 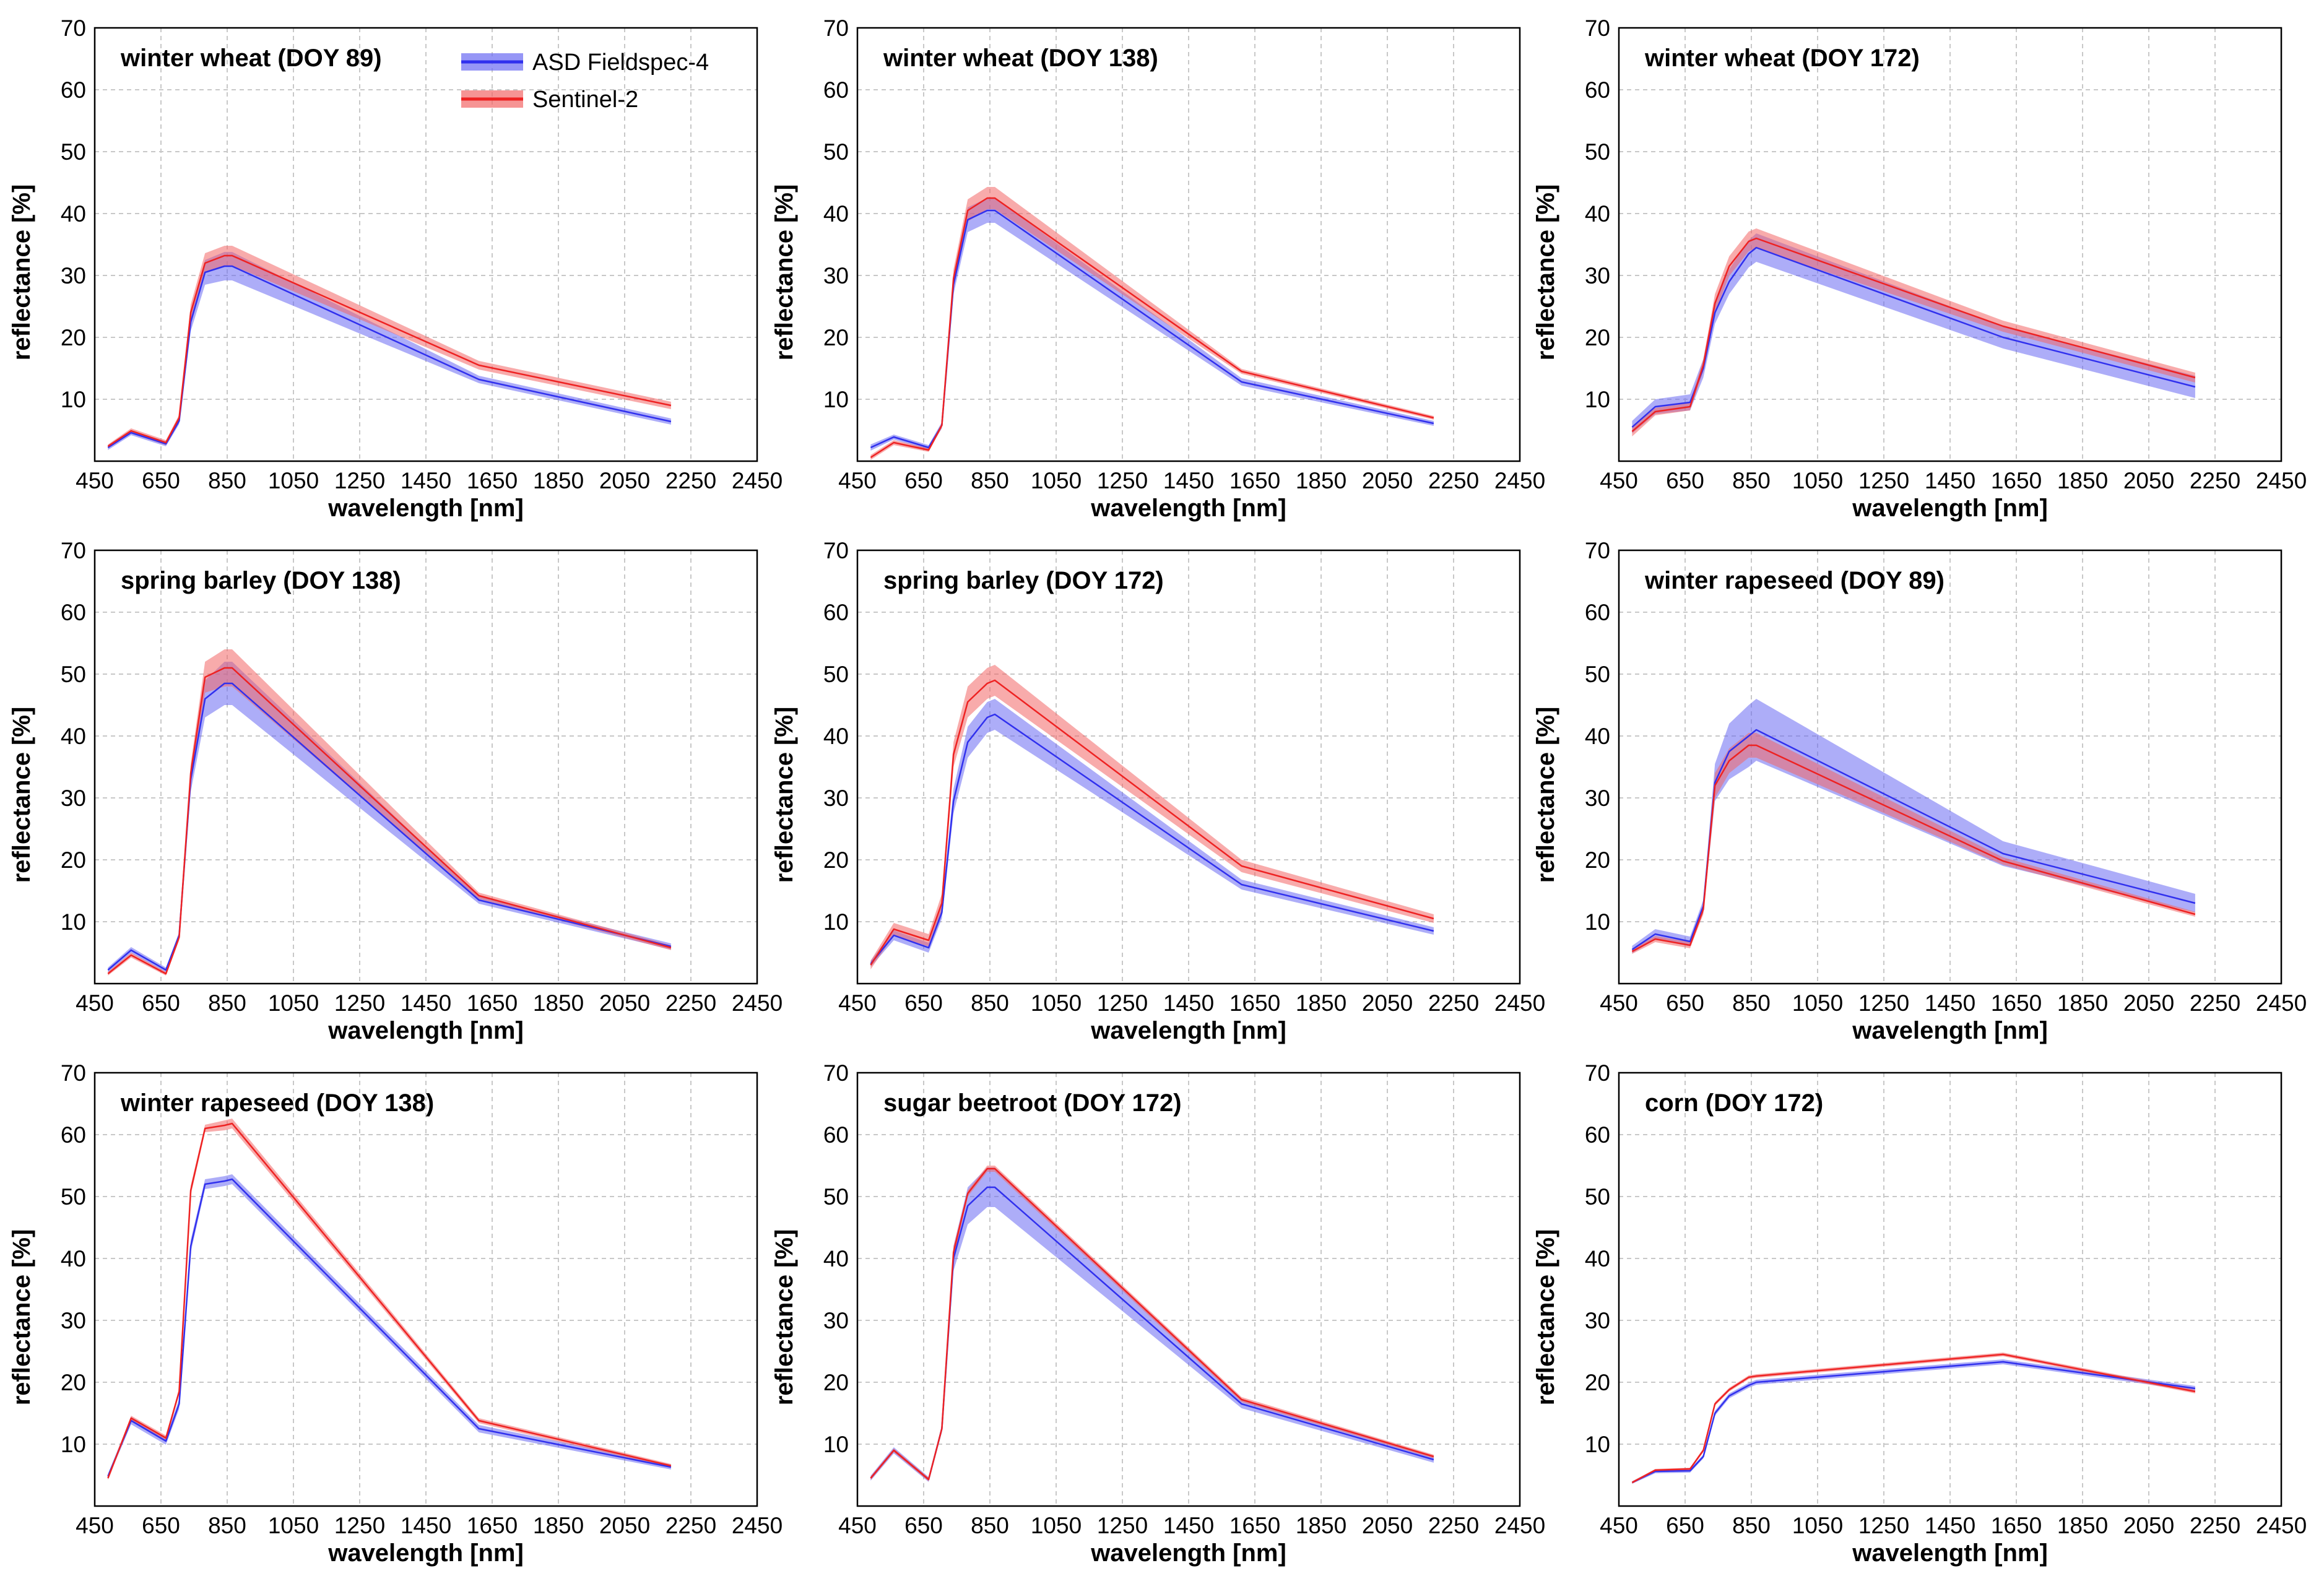 I want to click on panel-title: winter rapeseed (DOY 138), so click(x=277, y=1103).